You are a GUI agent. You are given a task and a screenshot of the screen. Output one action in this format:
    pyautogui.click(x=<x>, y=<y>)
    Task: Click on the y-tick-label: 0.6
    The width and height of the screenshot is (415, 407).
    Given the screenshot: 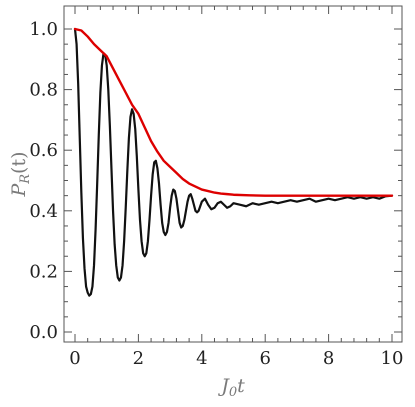 What is the action you would take?
    pyautogui.click(x=43, y=150)
    